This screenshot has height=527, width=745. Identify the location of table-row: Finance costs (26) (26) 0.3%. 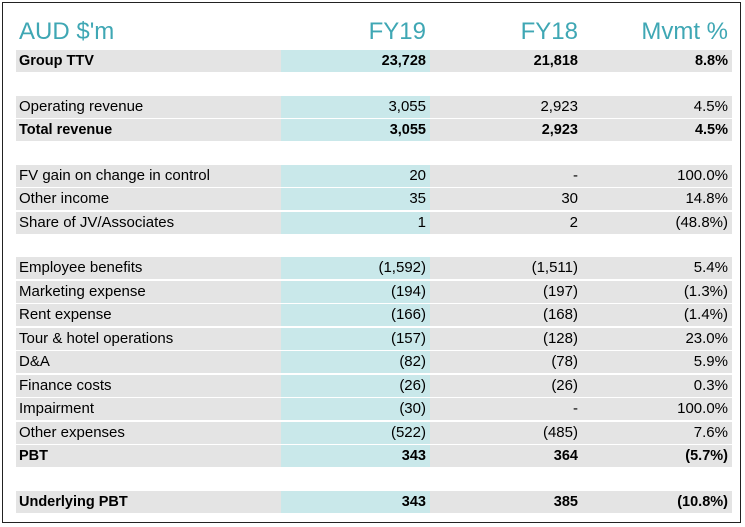
(374, 385).